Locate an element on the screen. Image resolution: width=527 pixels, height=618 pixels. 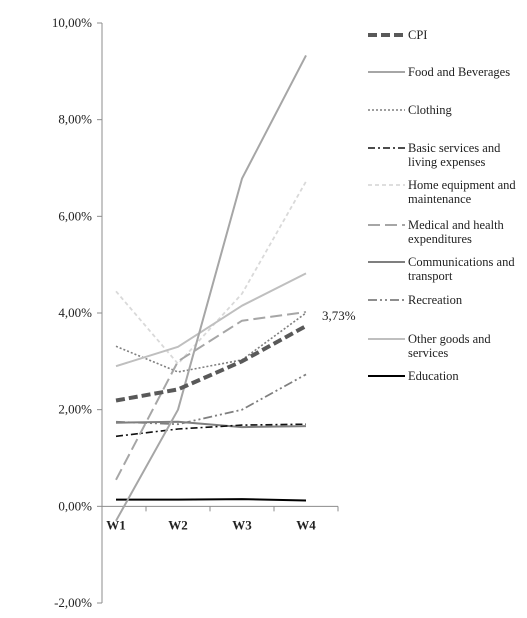
legend-label: transport is located at coordinates (430, 276).